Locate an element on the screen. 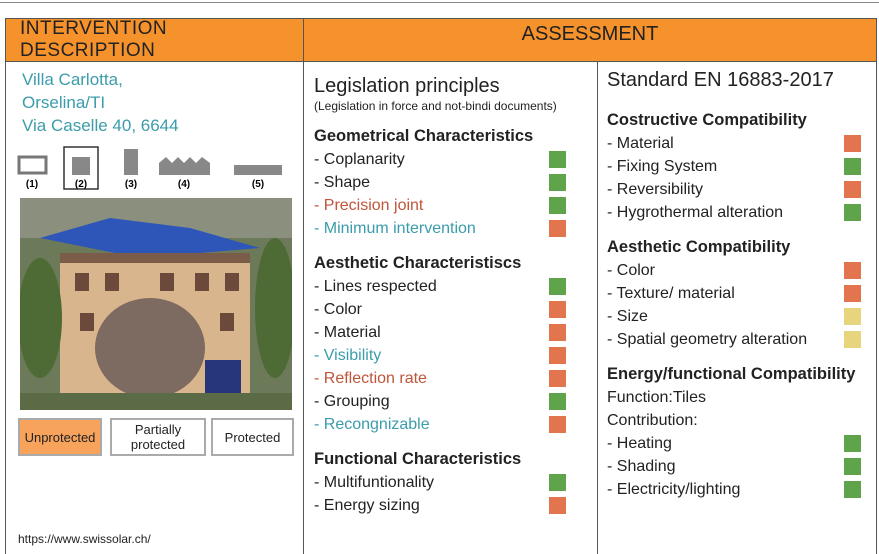 This screenshot has height=554, width=879. protection-level: Unprotected is located at coordinates (60, 437).